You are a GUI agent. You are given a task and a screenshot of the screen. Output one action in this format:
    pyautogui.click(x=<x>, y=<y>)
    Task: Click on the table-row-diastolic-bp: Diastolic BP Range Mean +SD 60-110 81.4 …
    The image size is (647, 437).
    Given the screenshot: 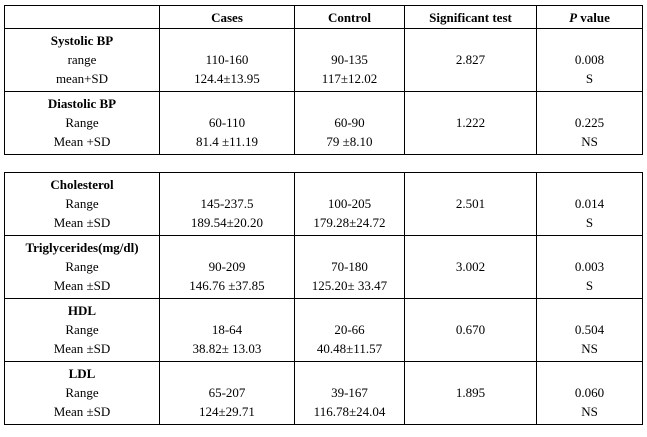 What is the action you would take?
    pyautogui.click(x=323, y=123)
    